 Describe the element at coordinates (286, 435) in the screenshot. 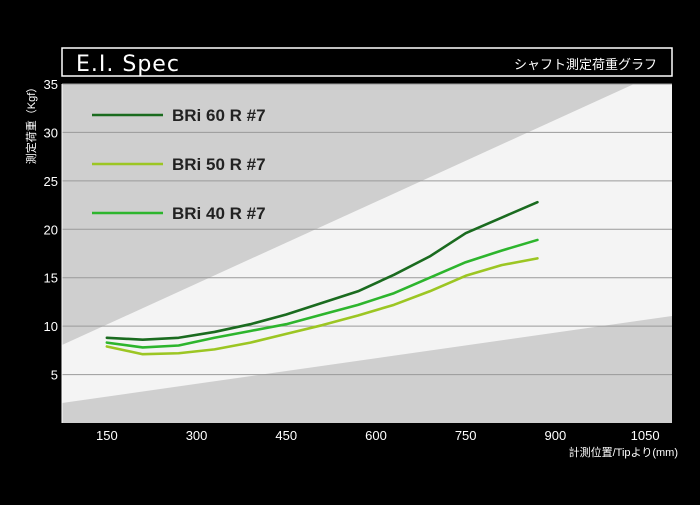

I see `x-tick-label: 450` at that location.